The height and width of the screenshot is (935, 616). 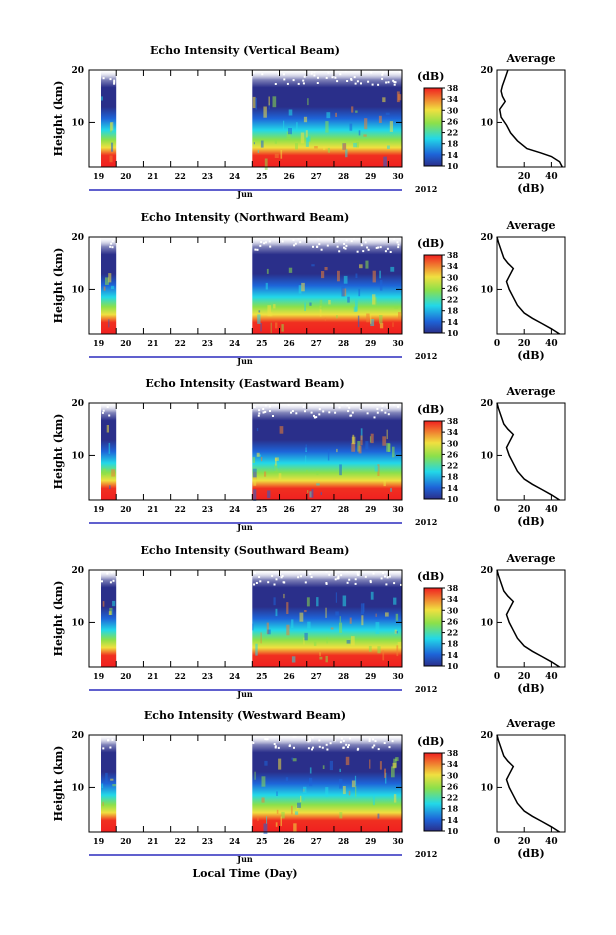 I want to click on profile-x-tick-label: 20, so click(x=524, y=177).